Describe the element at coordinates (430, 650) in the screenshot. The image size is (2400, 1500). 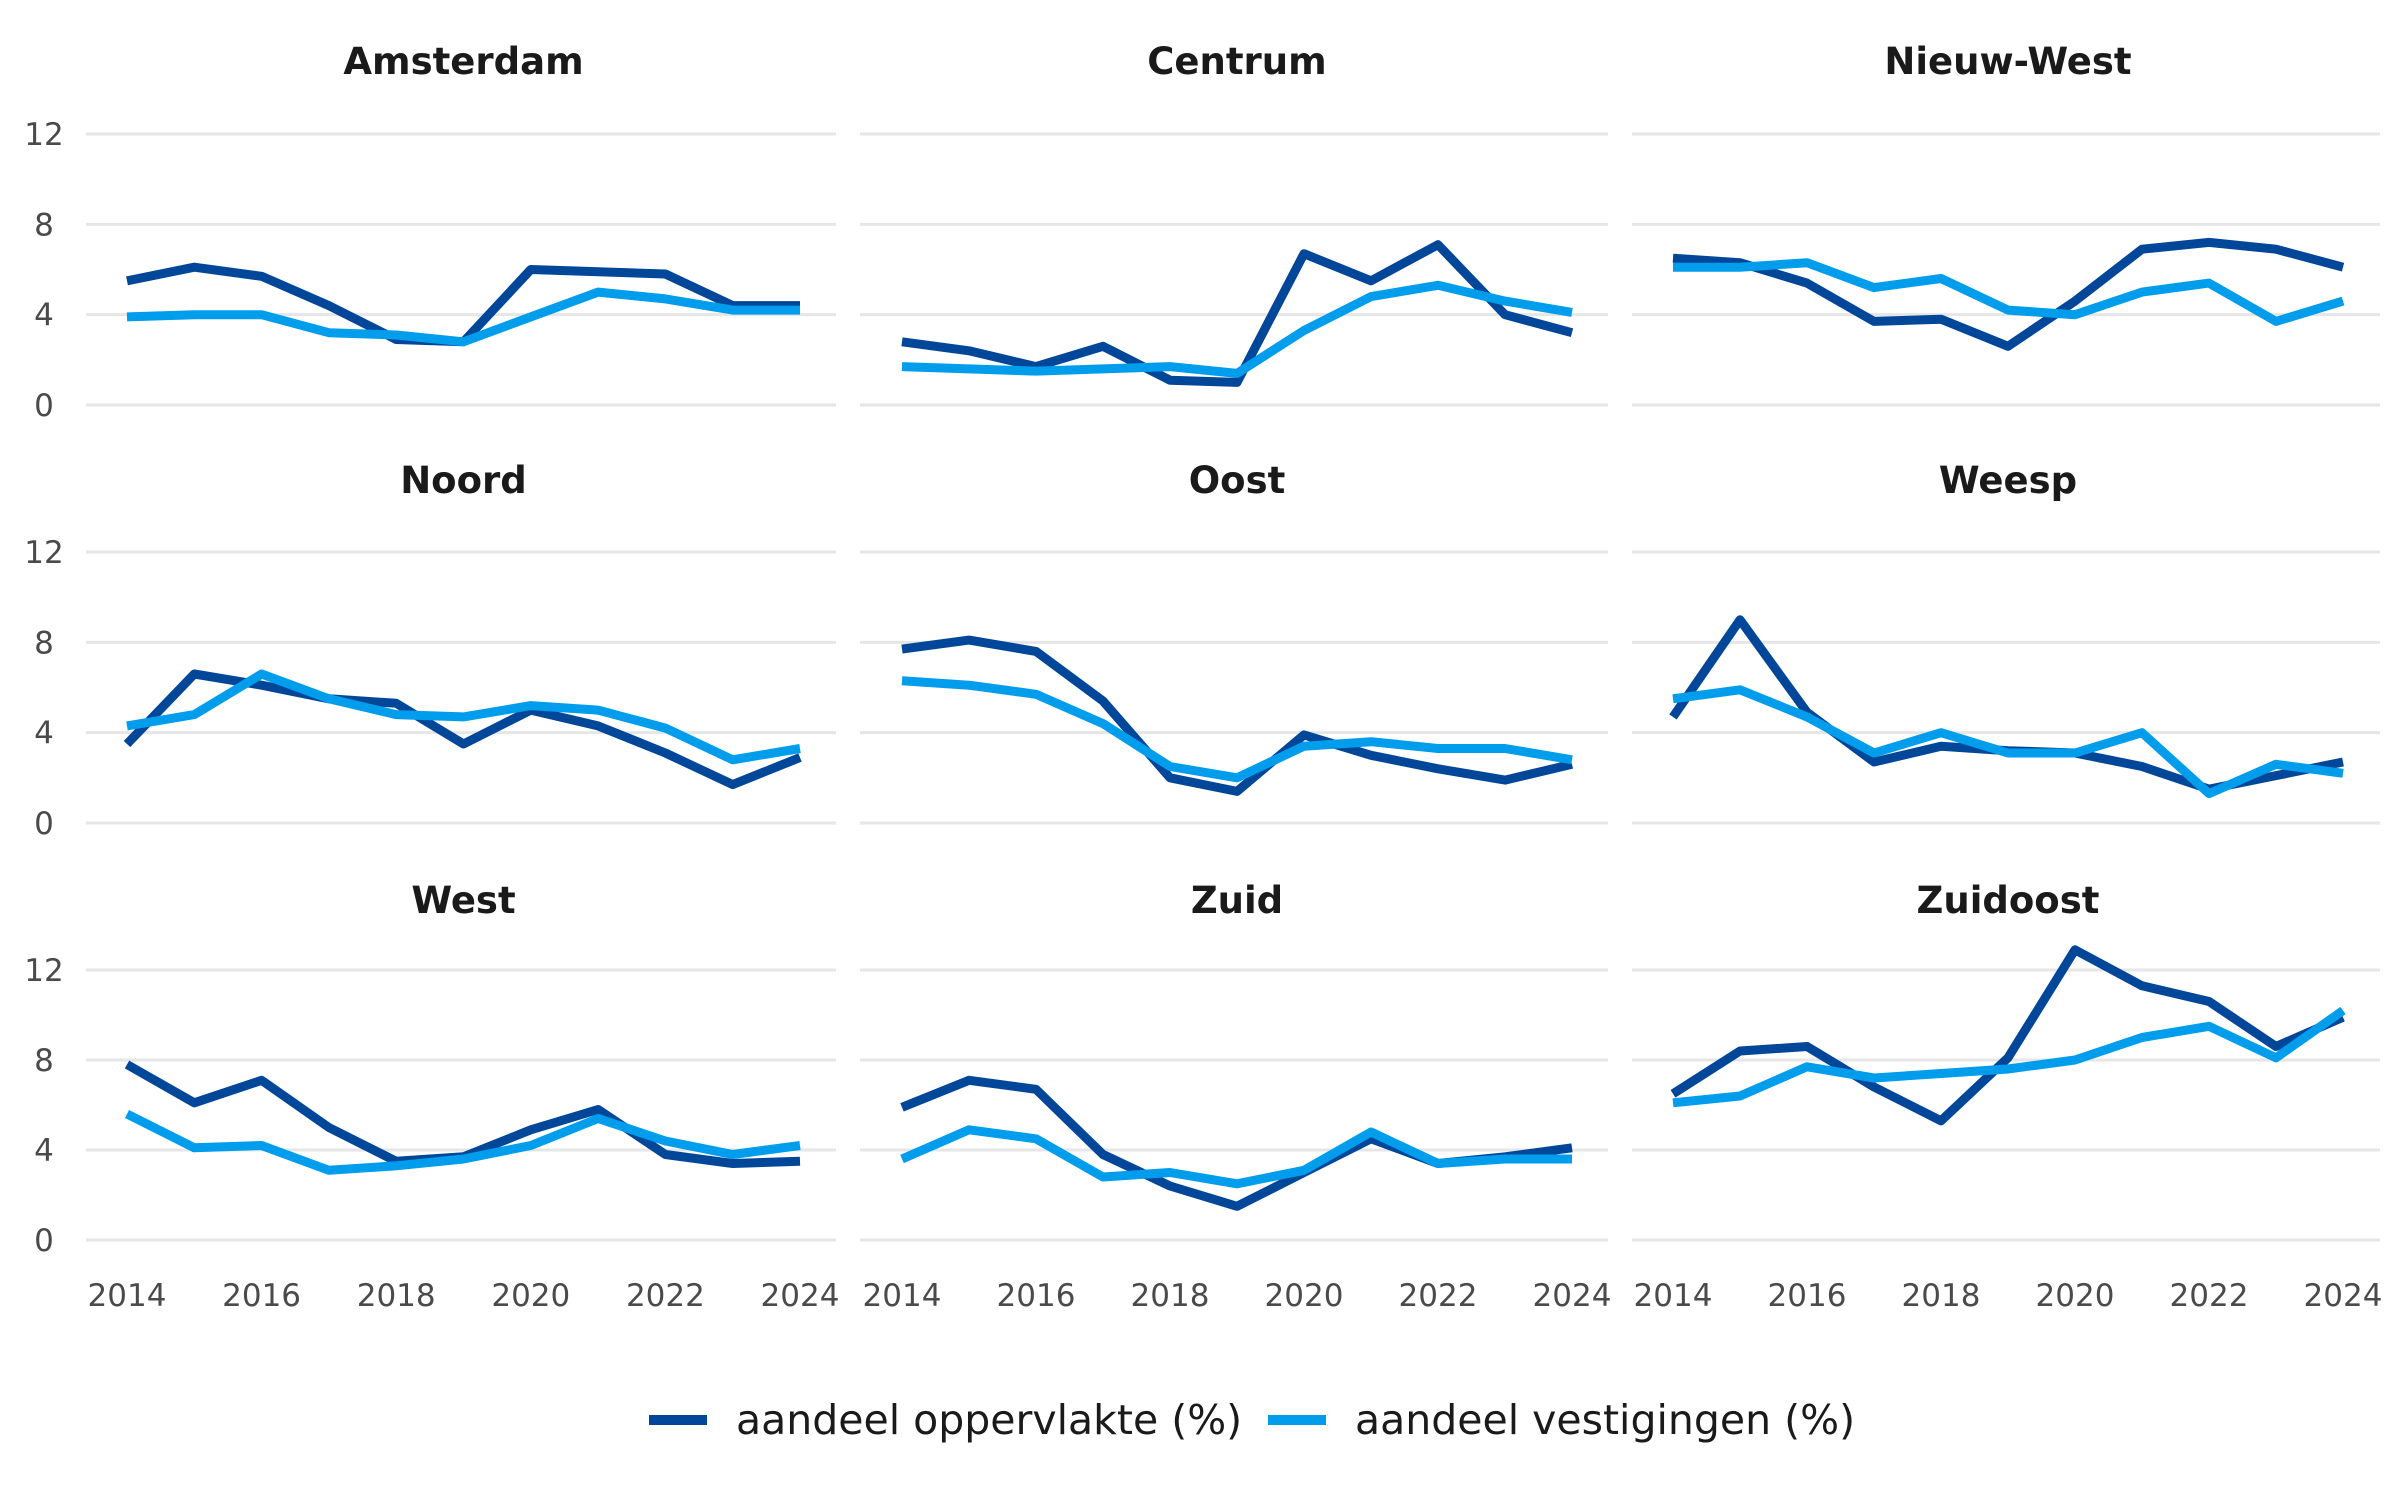
I see `panel-noord: 0 4 8 12 Noord` at that location.